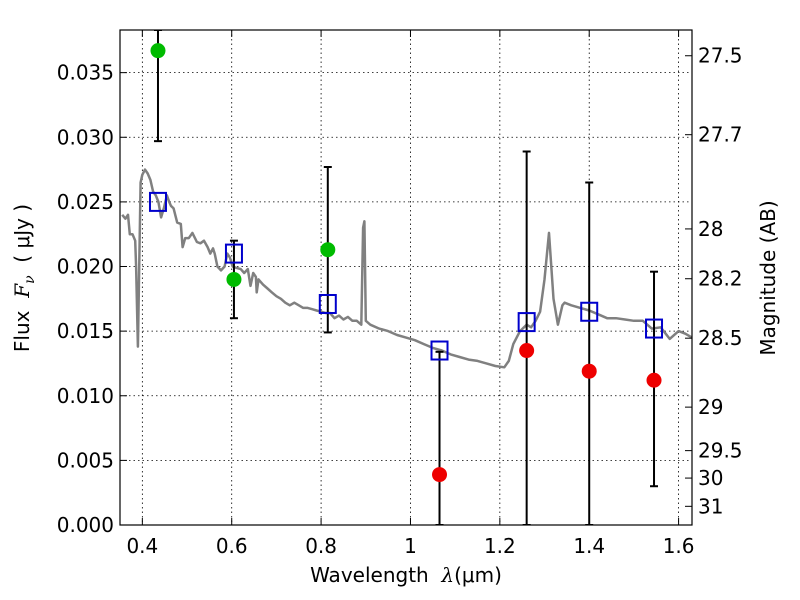  Describe the element at coordinates (768, 277) in the screenshot. I see `y2-axis-title: Magnitude (AB)` at that location.